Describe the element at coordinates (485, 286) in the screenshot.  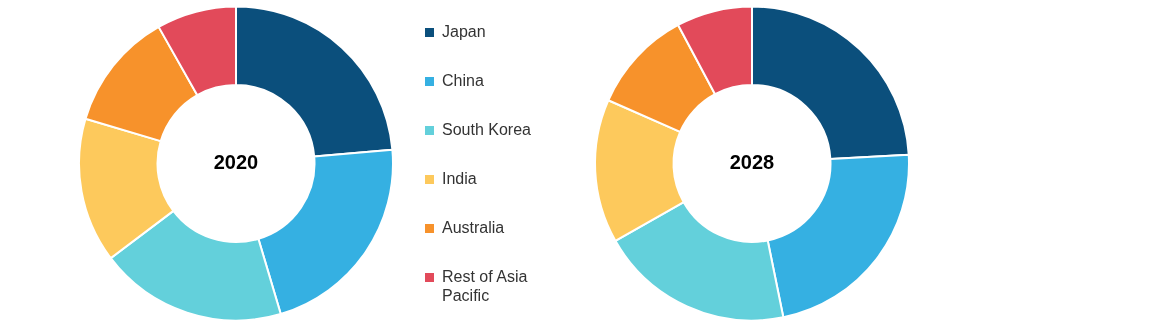
I see `legend-label: Rest of Asia Pacific` at that location.